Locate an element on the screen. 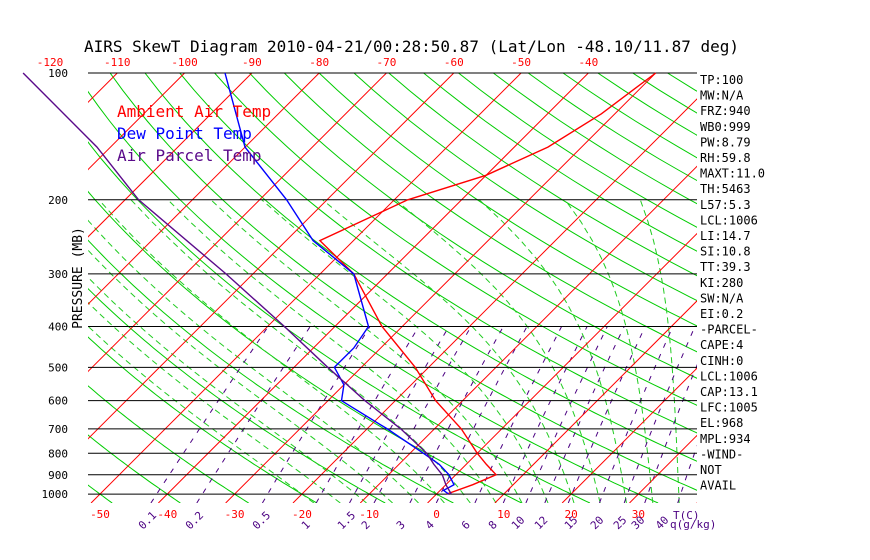 The width and height of the screenshot is (870, 560). y-tick-label: 700 is located at coordinates (58, 429).